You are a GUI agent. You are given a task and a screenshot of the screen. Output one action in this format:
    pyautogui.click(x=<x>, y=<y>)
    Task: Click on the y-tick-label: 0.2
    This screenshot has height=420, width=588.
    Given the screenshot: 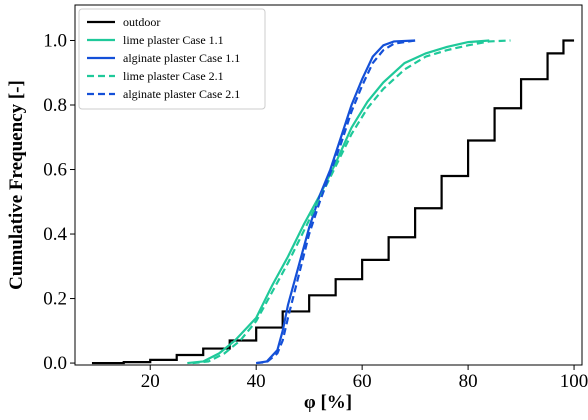 What is the action you would take?
    pyautogui.click(x=55, y=299)
    